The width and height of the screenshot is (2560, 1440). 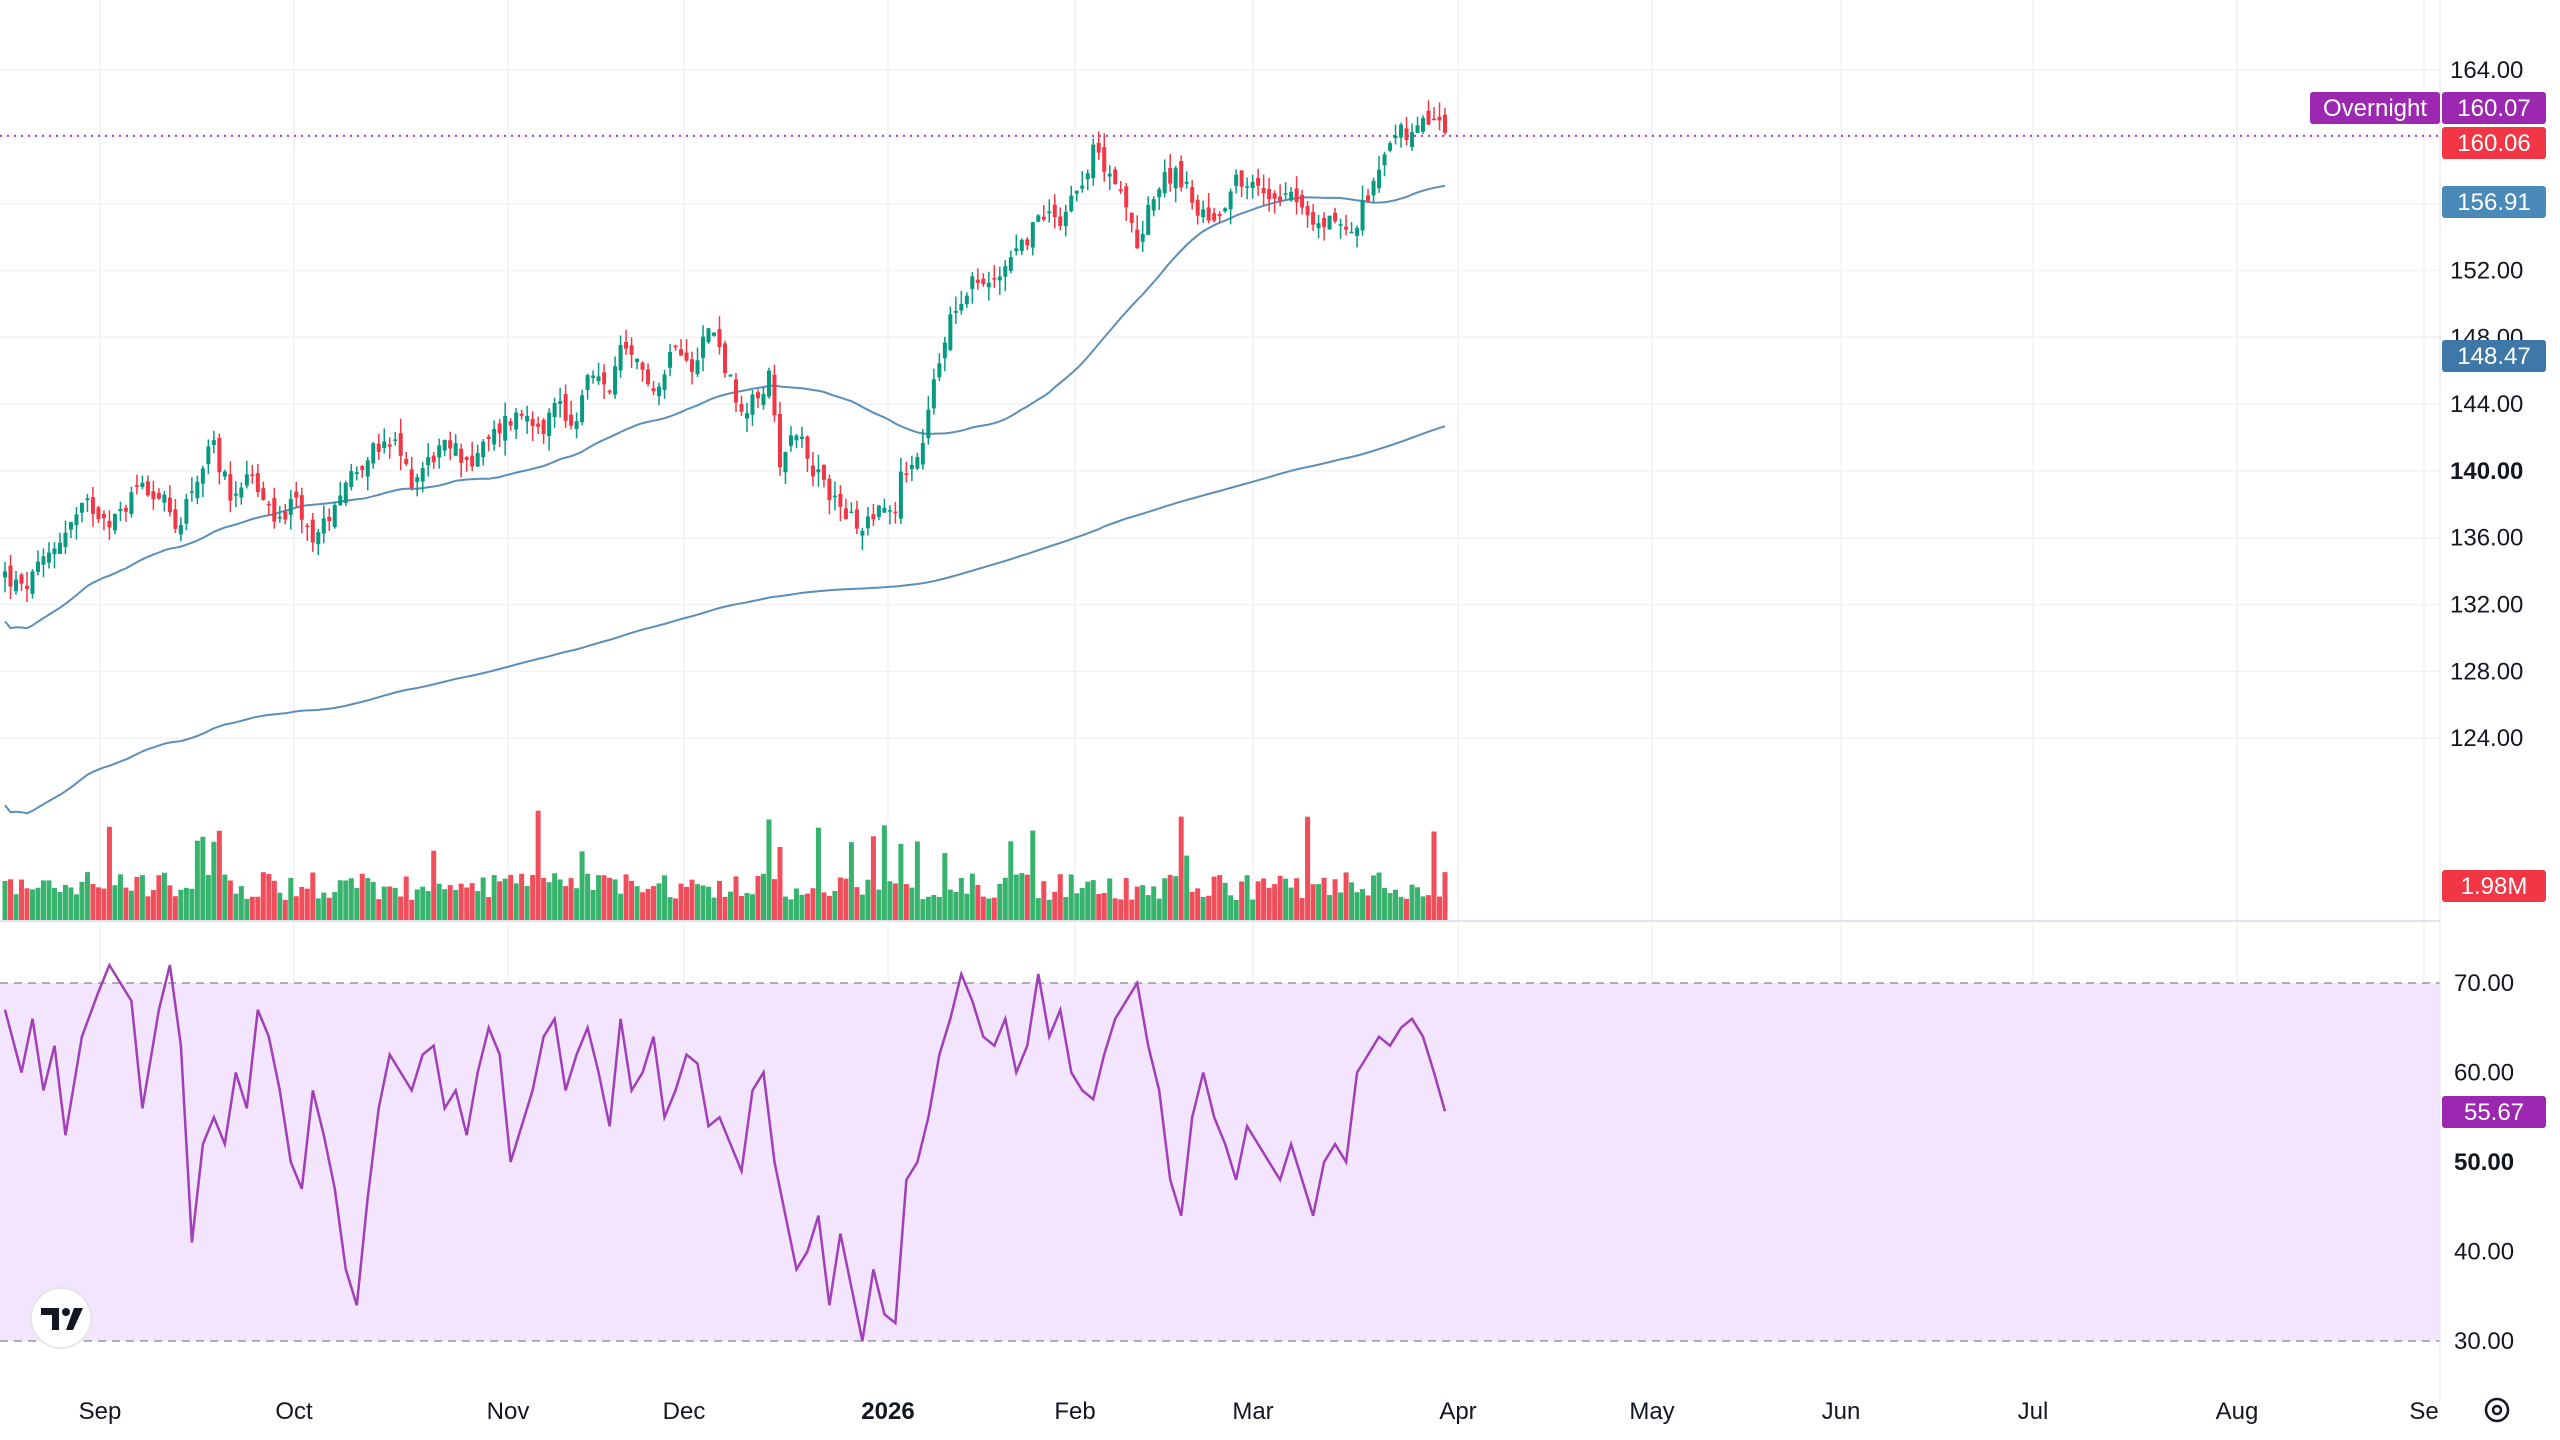 What do you see at coordinates (887, 1411) in the screenshot?
I see `time-tick-label: 2026` at bounding box center [887, 1411].